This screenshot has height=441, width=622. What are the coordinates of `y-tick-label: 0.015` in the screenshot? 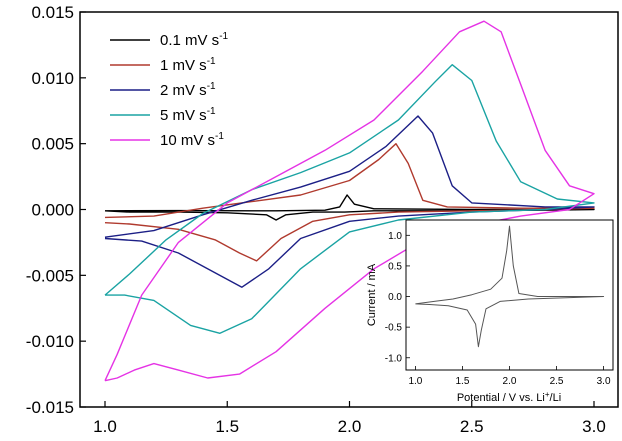 It's located at (52, 12).